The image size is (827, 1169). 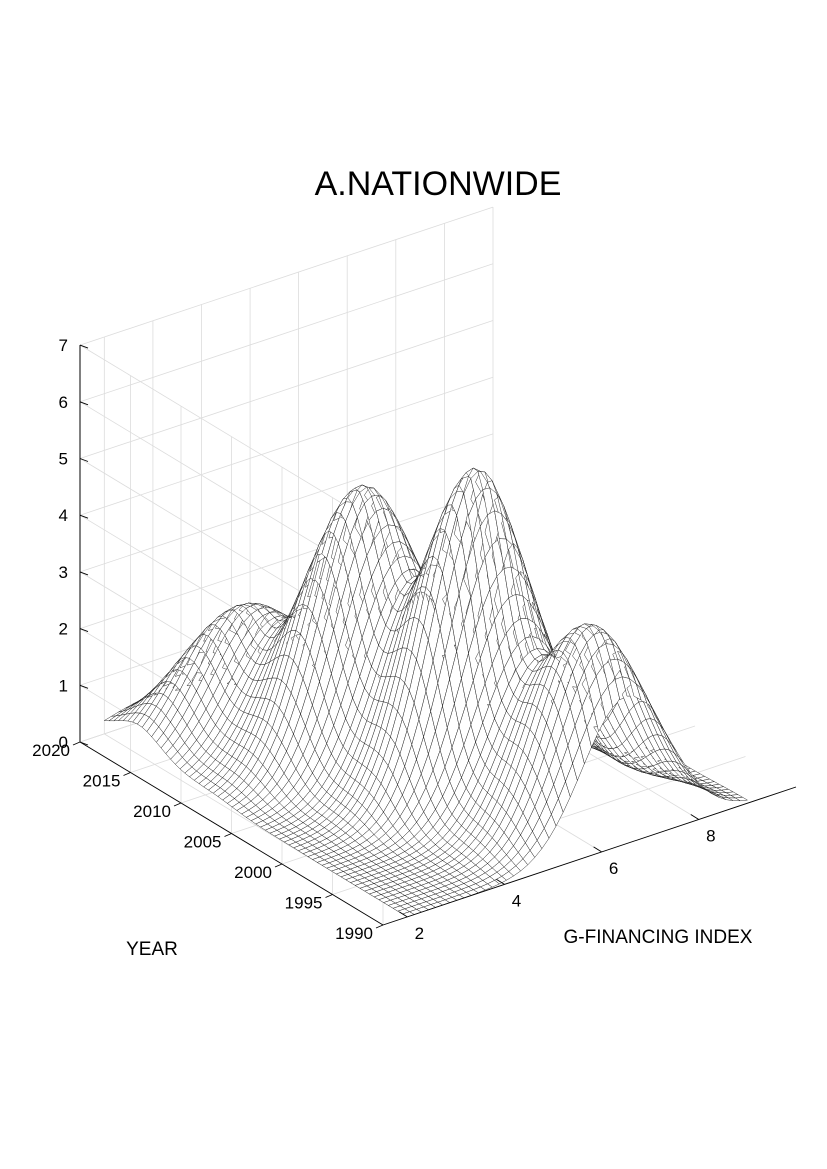 I want to click on x-axis-line, so click(x=589, y=856).